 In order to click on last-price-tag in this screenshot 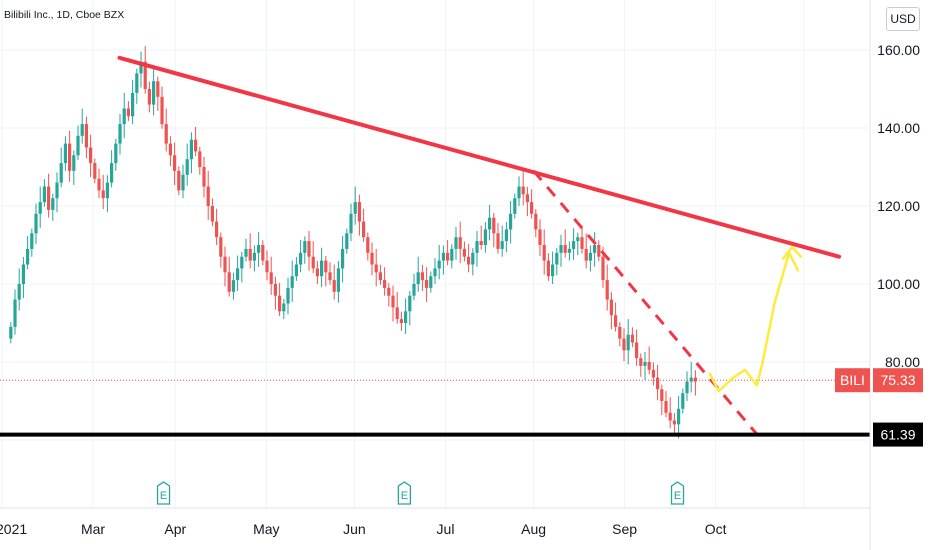, I will do `click(898, 380)`.